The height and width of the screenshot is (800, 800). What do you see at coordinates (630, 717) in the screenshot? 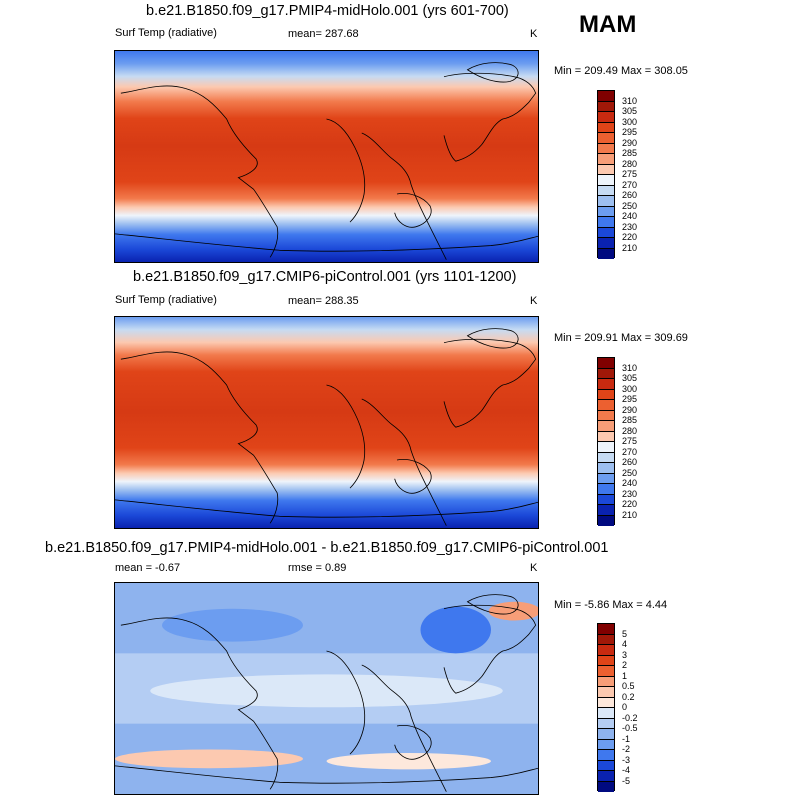
I see `colorbar-label: -0.2` at bounding box center [630, 717].